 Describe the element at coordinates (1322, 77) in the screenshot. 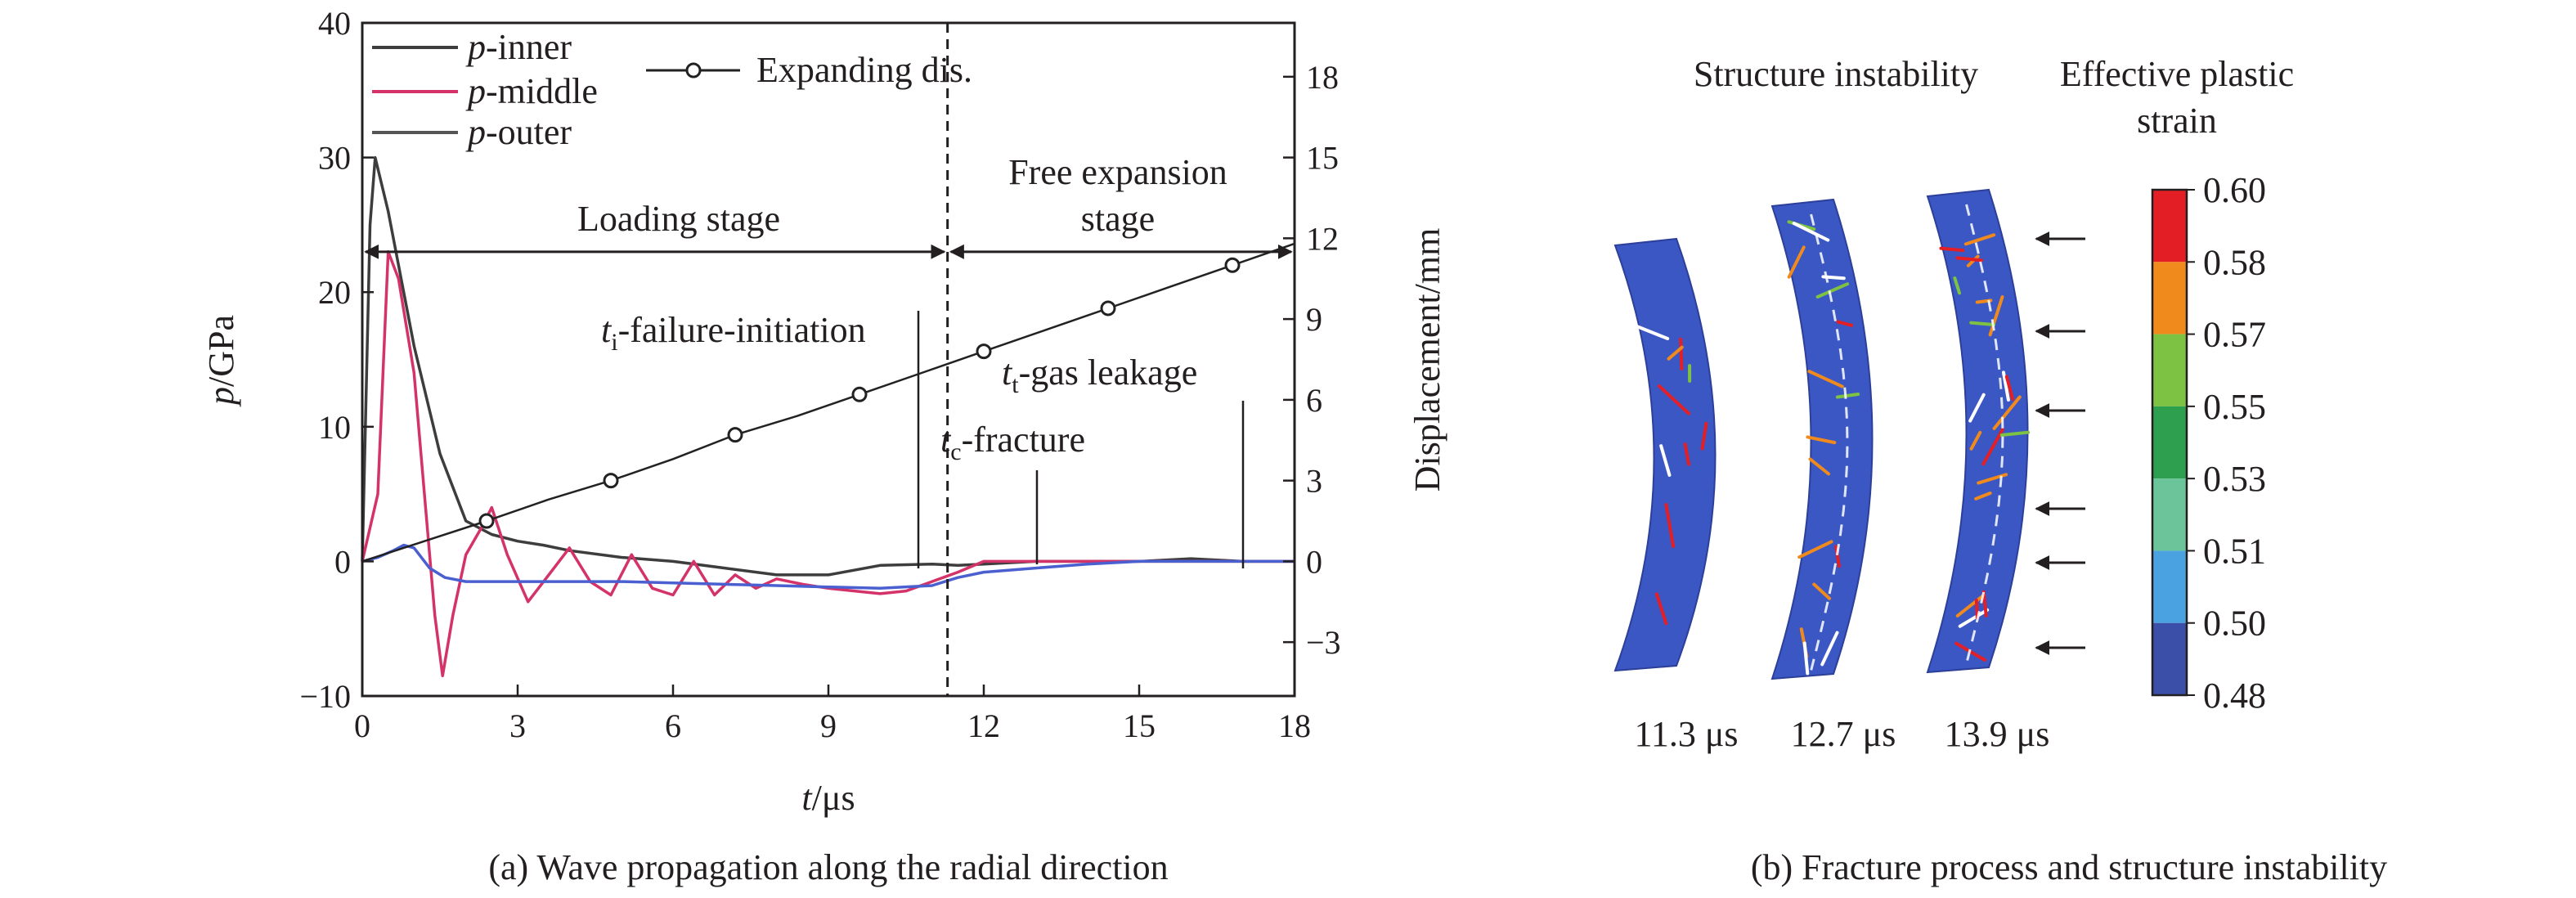

I see `y2-tick-label: 18` at that location.